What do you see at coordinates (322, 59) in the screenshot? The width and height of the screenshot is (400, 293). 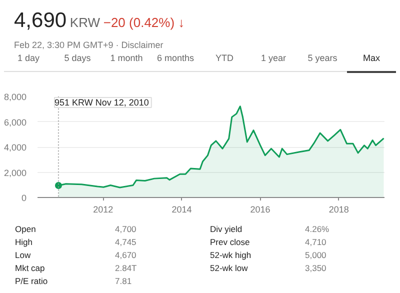 I see `text: 5 years` at bounding box center [322, 59].